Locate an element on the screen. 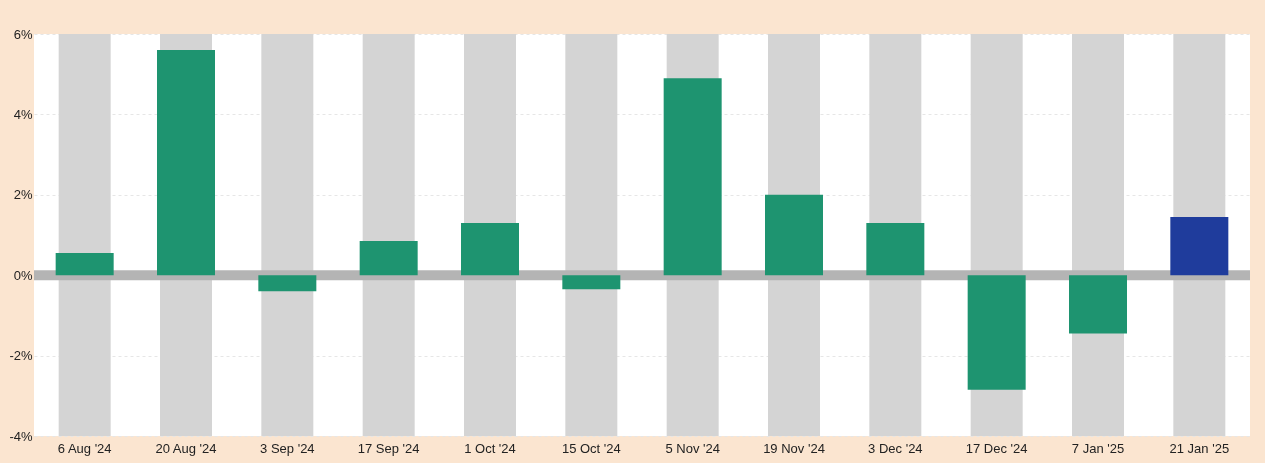 This screenshot has width=1265, height=463. y-tick-label: 0% is located at coordinates (23, 275).